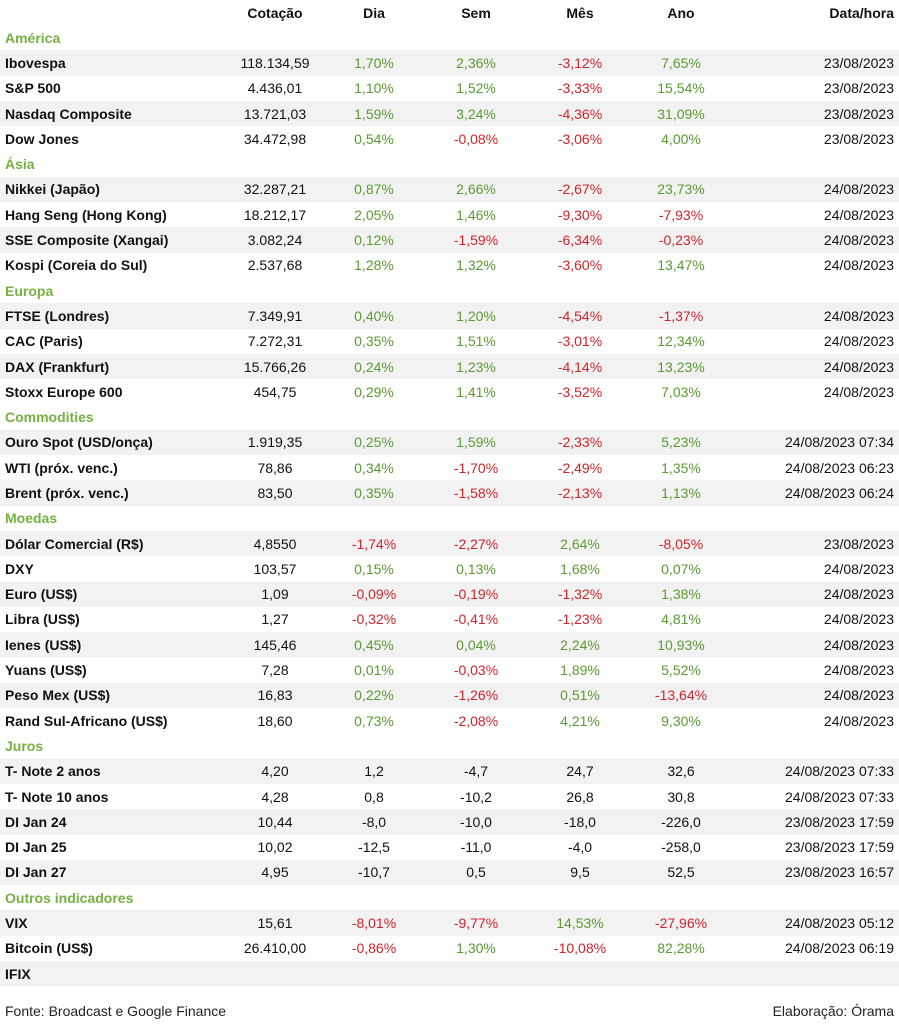 This screenshot has height=1024, width=899. Describe the element at coordinates (476, 113) in the screenshot. I see `cell-sem: 3,24%` at that location.